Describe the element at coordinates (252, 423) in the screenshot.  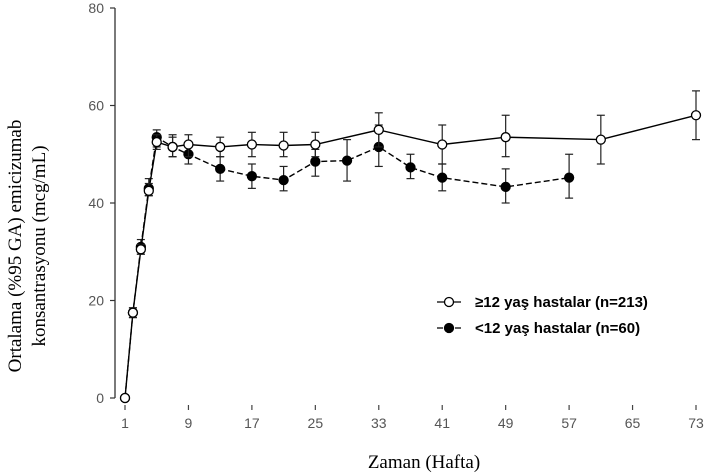
I see `x-tick-label: 17` at that location.